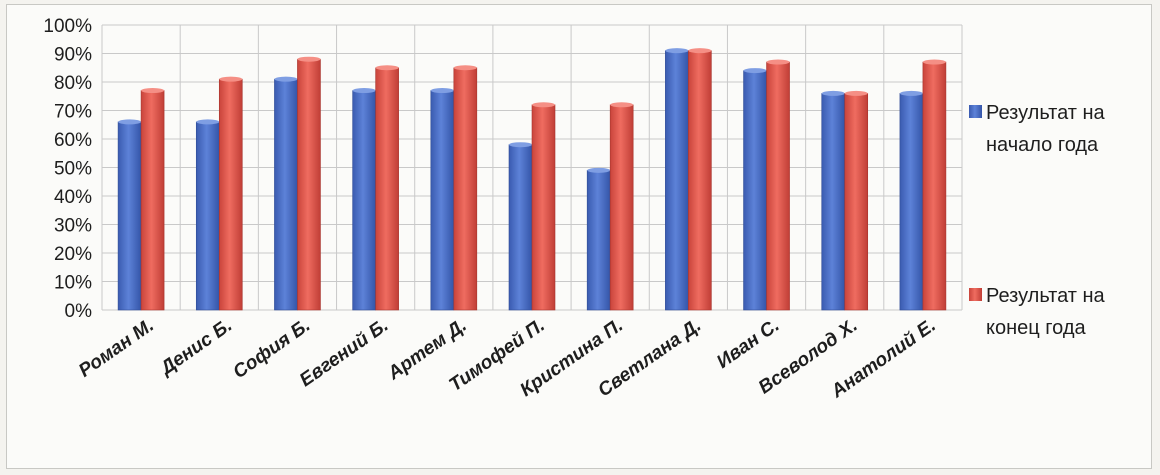  What do you see at coordinates (67, 26) in the screenshot?
I see `y-tick-label: 100%` at bounding box center [67, 26].